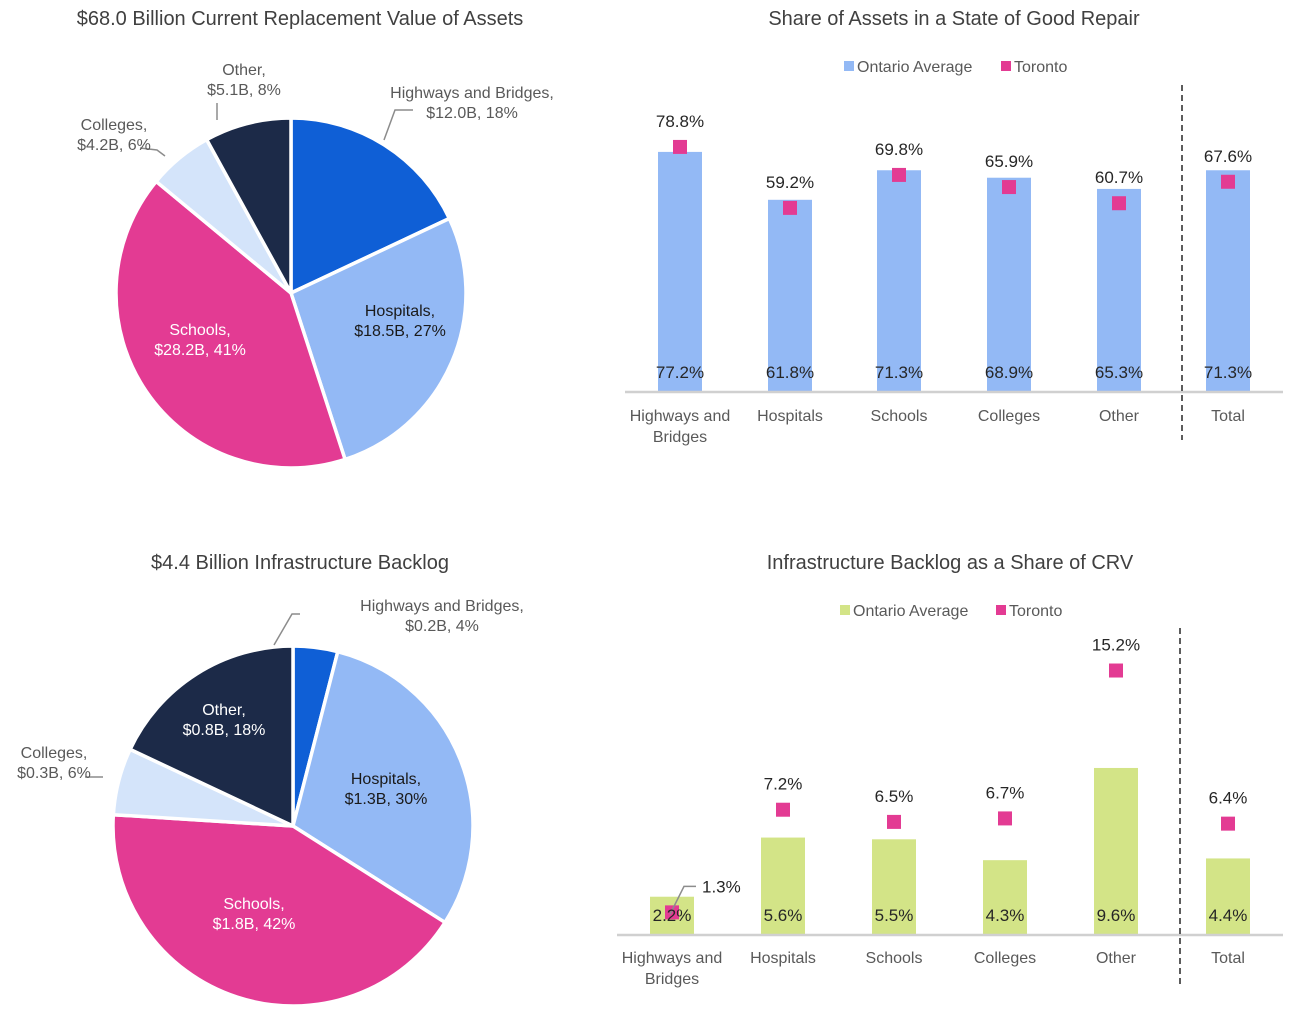  Describe the element at coordinates (244, 80) in the screenshot. I see `pie-label-other: Other, $5.1B, 8%` at that location.